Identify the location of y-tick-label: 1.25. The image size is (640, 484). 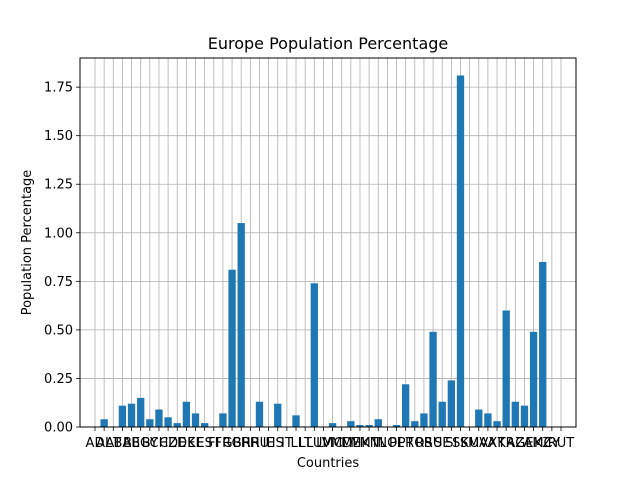
(58, 185).